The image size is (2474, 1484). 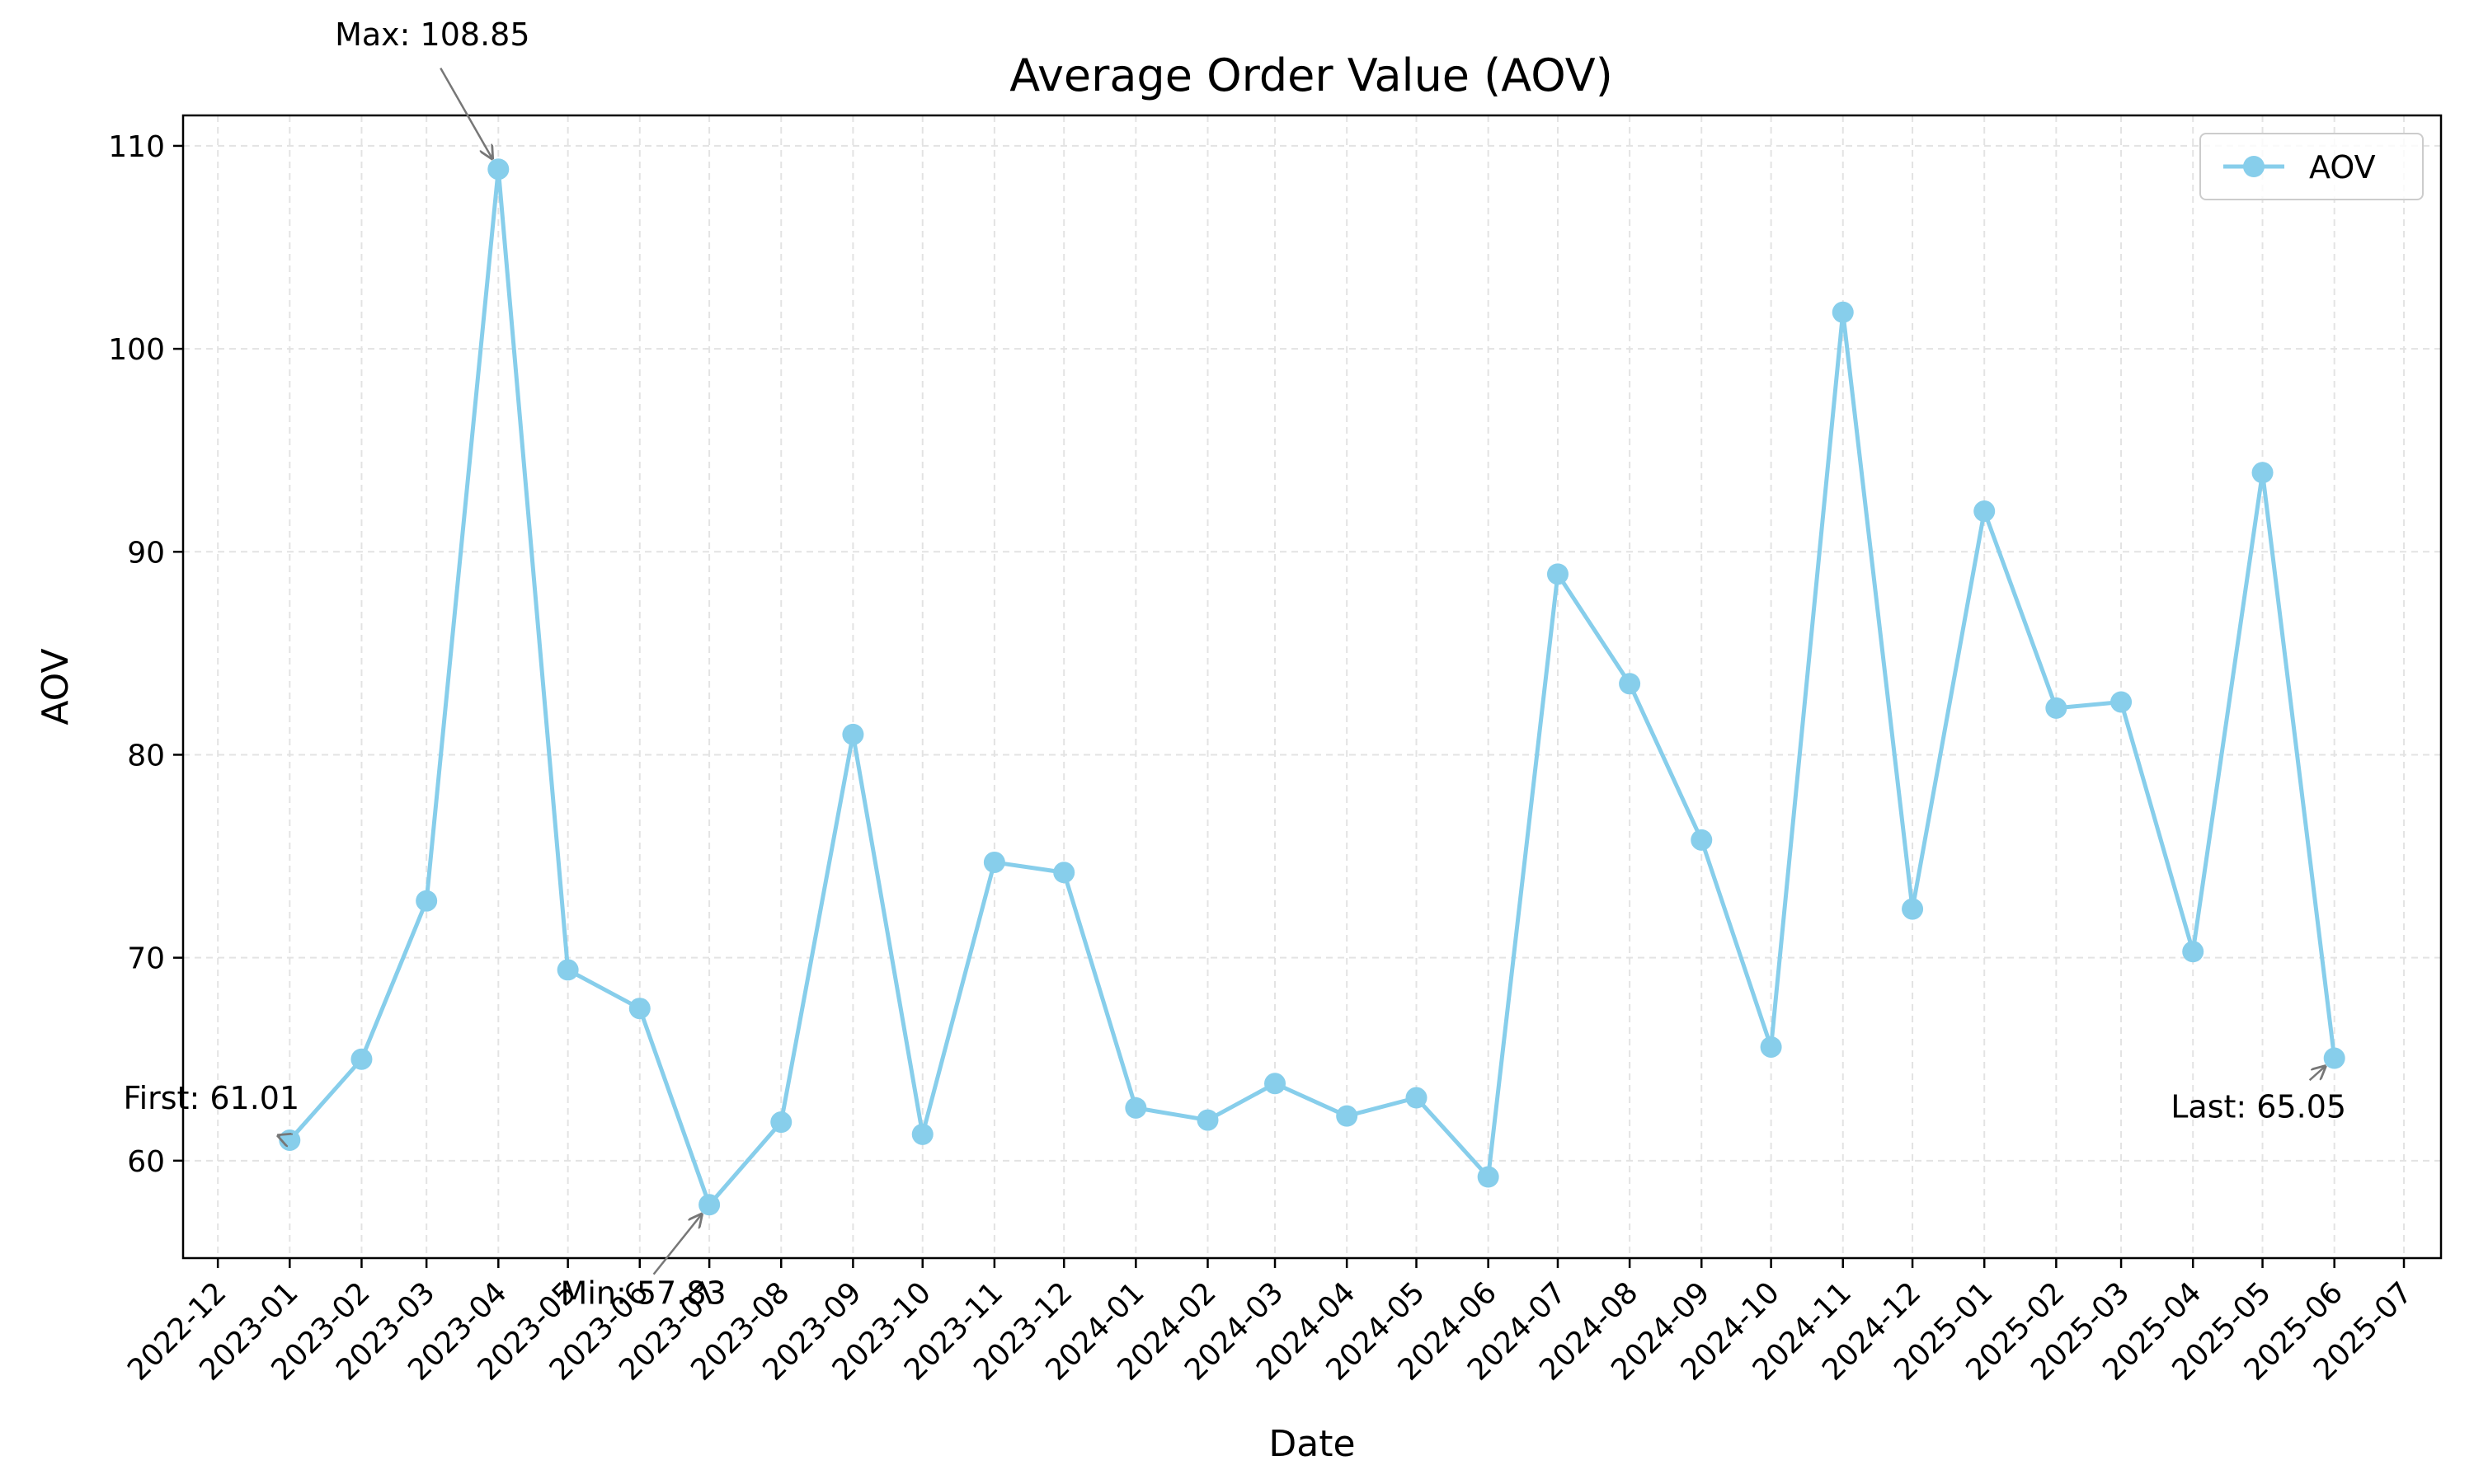 What do you see at coordinates (211, 1098) in the screenshot?
I see `annotation-label: First: 61.01` at bounding box center [211, 1098].